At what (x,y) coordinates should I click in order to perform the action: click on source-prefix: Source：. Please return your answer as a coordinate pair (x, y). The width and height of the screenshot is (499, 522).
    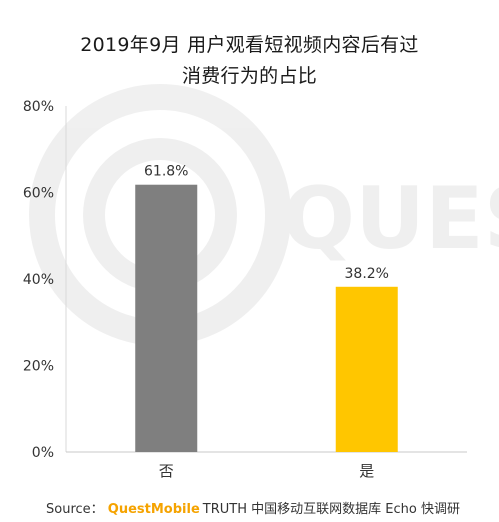
    Looking at the image, I should click on (75, 509).